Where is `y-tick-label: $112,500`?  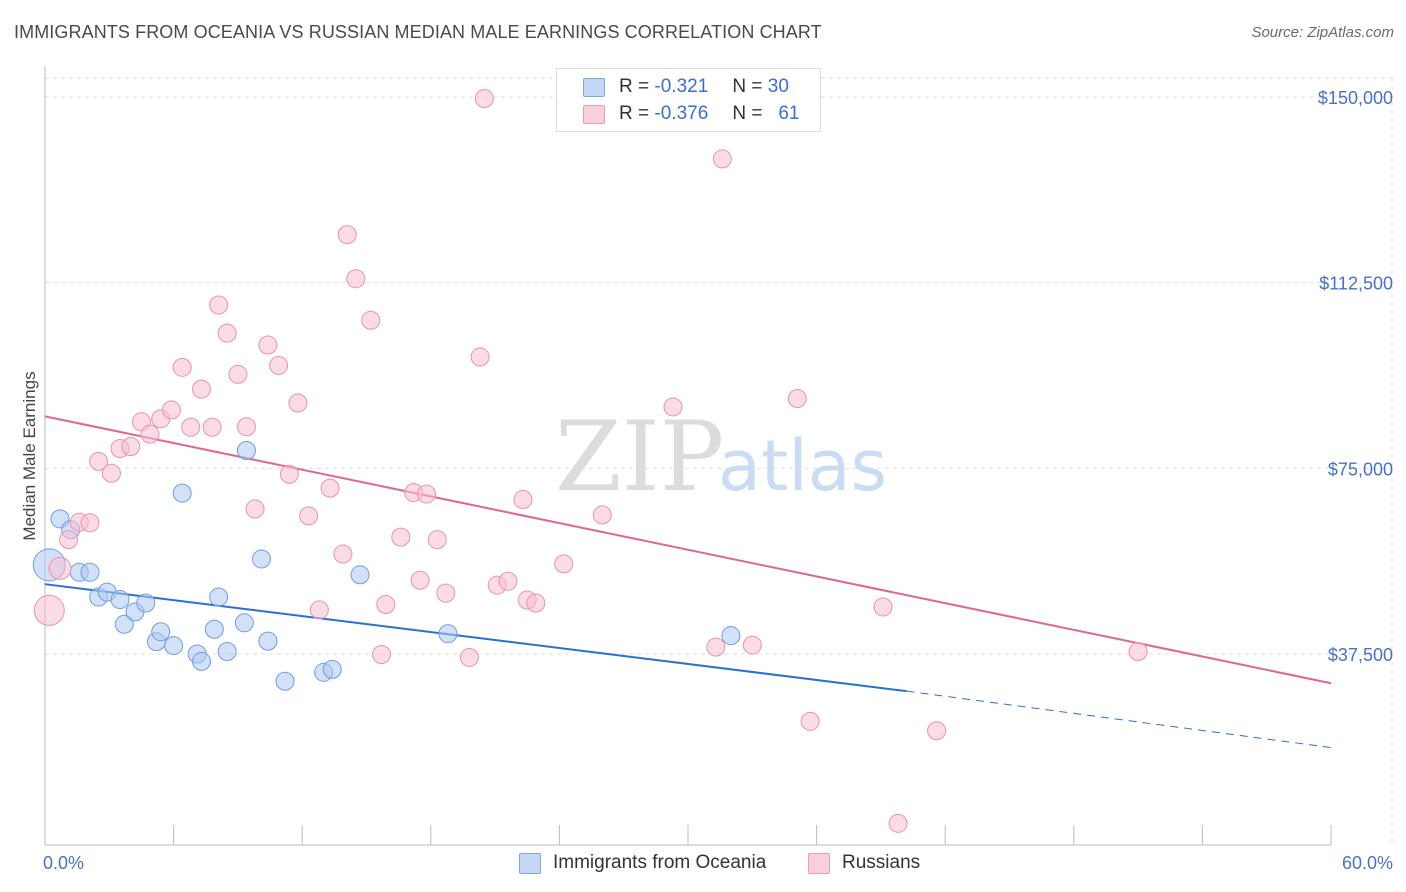 y-tick-label: $112,500 is located at coordinates (1356, 284).